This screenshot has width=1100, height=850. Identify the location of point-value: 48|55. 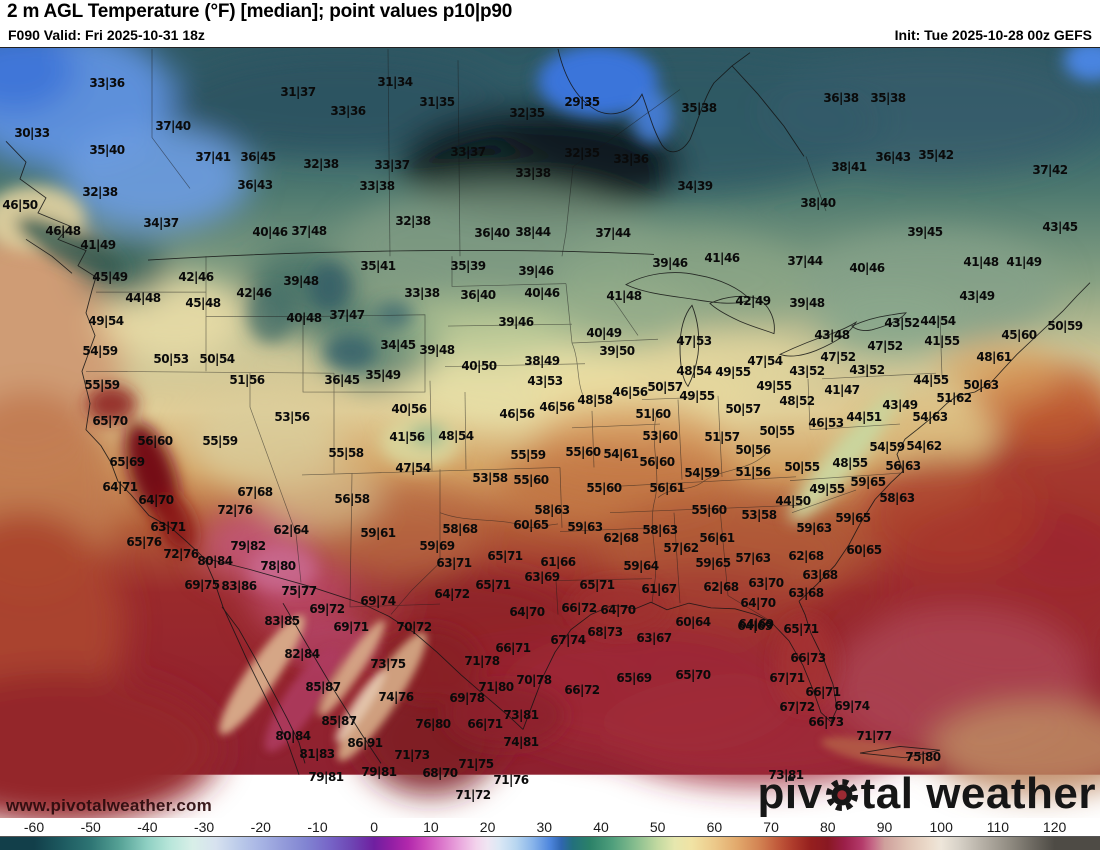
(850, 463).